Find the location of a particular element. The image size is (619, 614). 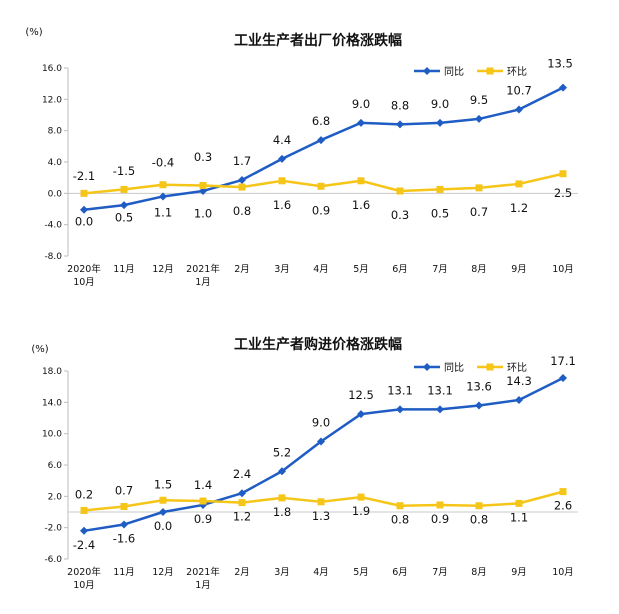

data-label: 1.6 is located at coordinates (282, 205).